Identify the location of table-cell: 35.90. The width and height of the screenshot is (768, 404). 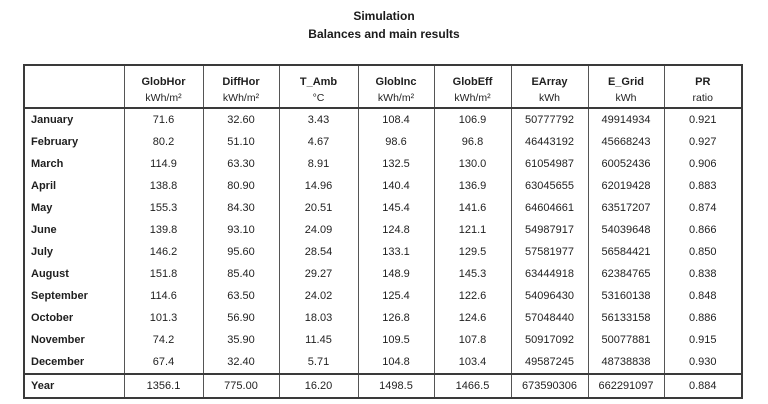
(240, 340).